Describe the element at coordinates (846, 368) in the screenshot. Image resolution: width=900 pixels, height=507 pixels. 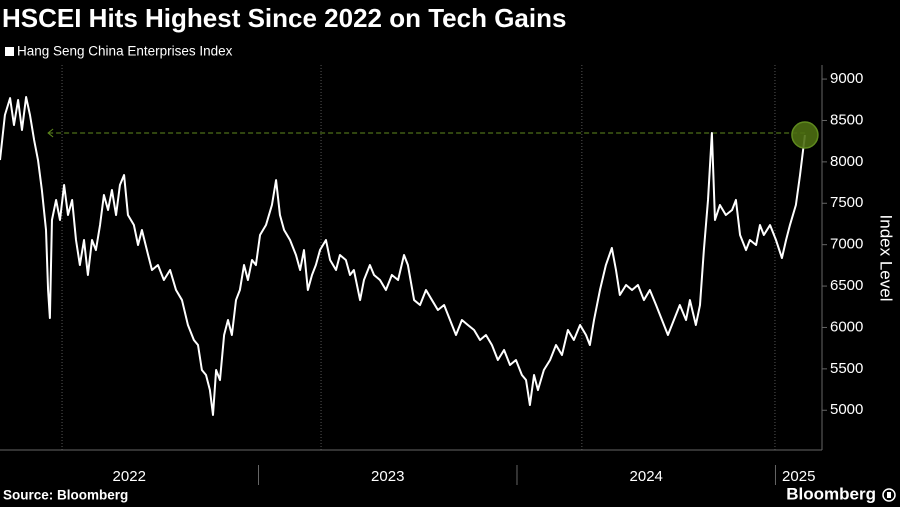
I see `y-tick-label: 5500` at that location.